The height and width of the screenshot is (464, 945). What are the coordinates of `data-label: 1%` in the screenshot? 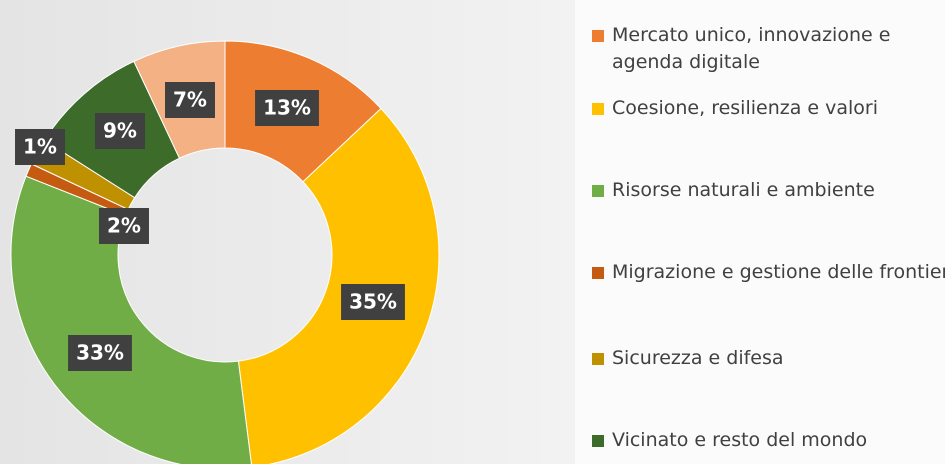 It's located at (40, 147).